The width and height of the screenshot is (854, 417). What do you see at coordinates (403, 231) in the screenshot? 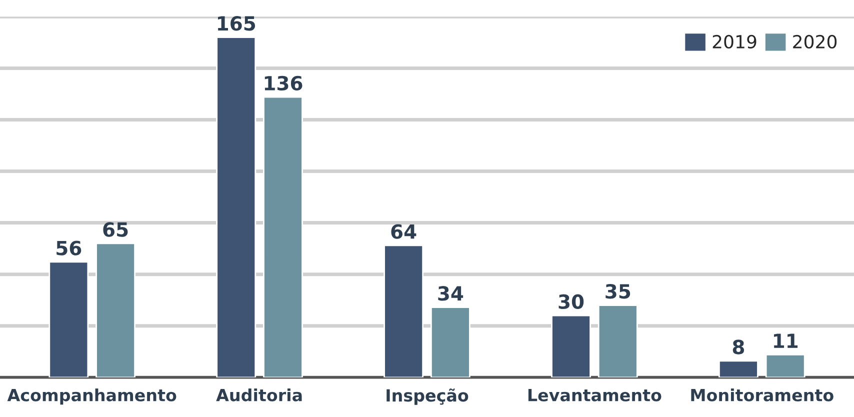
I see `data-label: 64` at bounding box center [403, 231].